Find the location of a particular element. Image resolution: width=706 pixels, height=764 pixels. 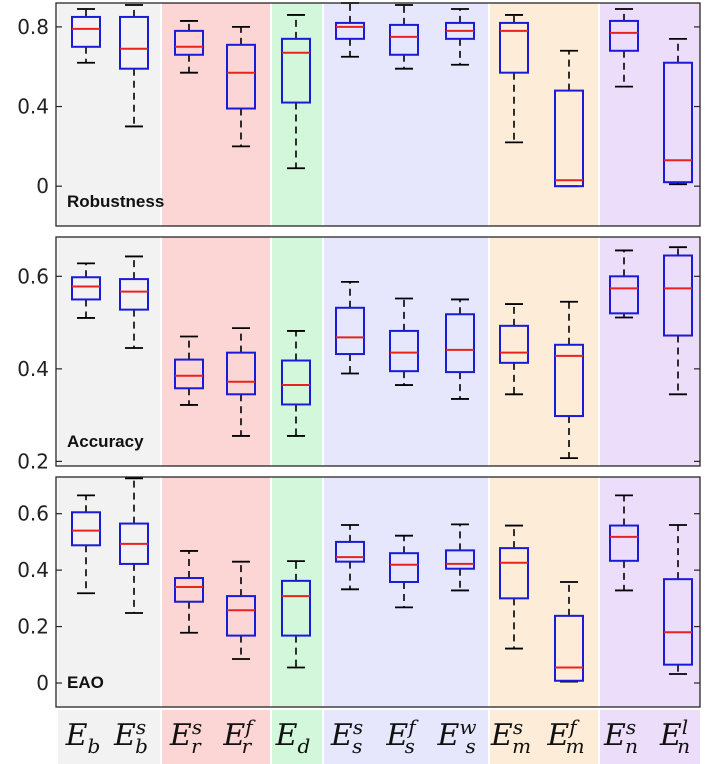

x-tick-label: Es n is located at coordinates (620, 736).